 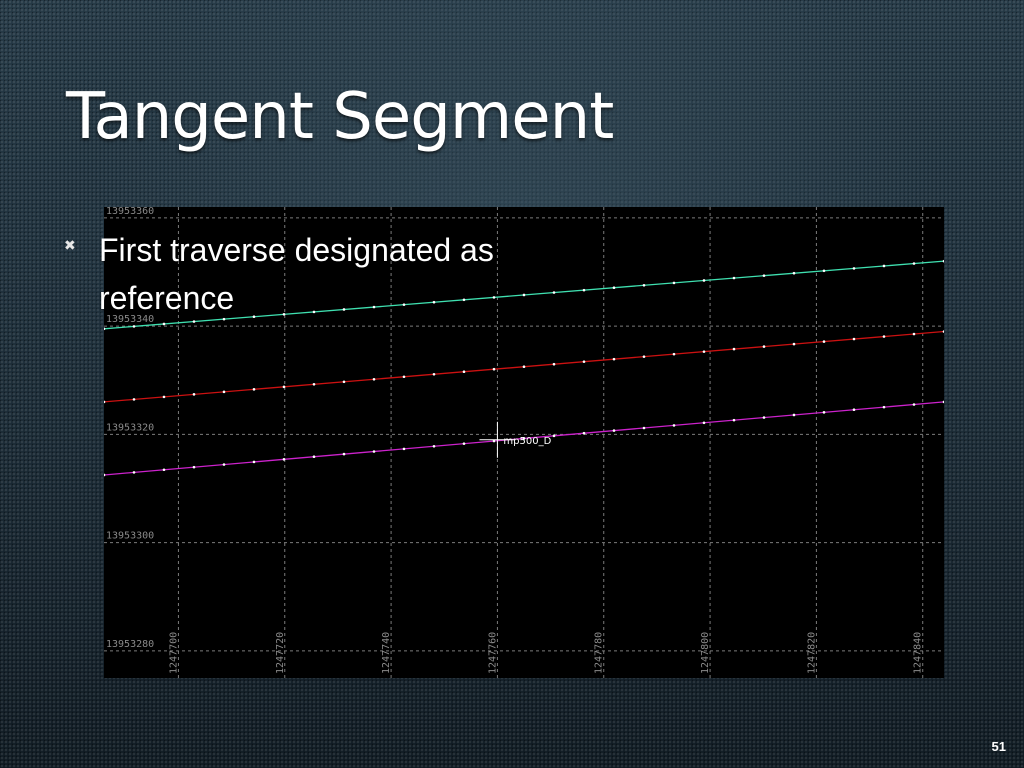 What do you see at coordinates (811, 653) in the screenshot?
I see `x-tick-label: 1247820` at bounding box center [811, 653].